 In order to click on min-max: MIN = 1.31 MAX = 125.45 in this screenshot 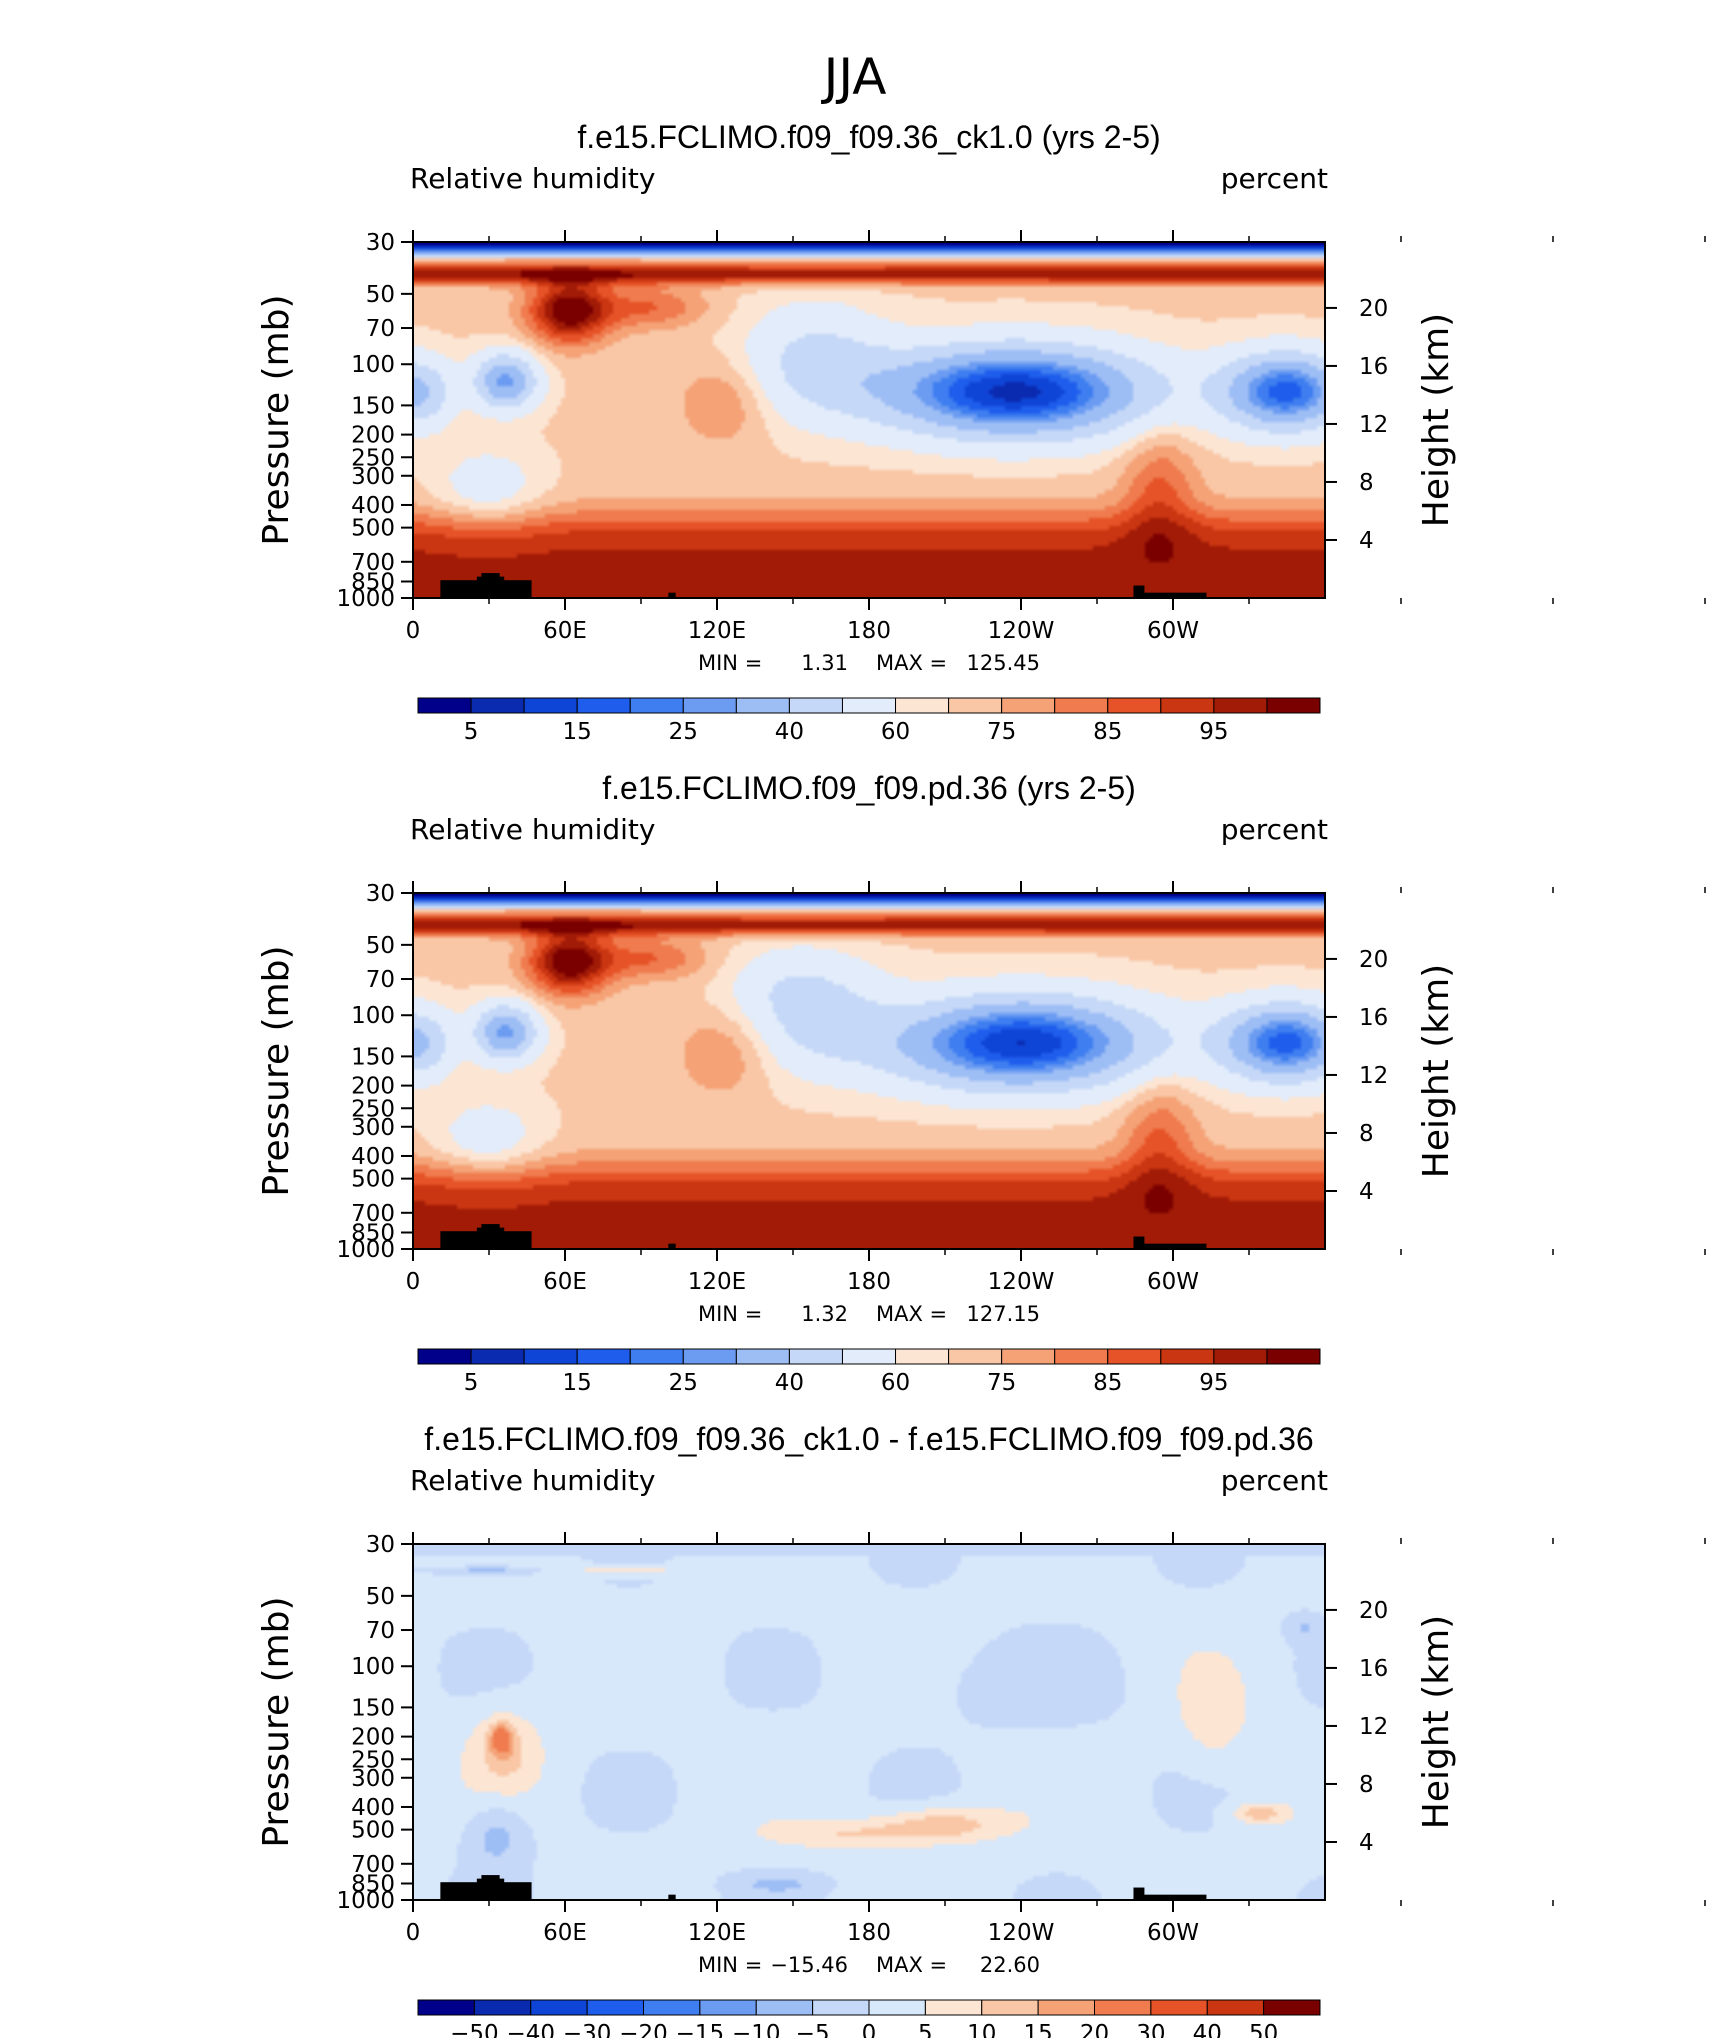, I will do `click(869, 663)`.